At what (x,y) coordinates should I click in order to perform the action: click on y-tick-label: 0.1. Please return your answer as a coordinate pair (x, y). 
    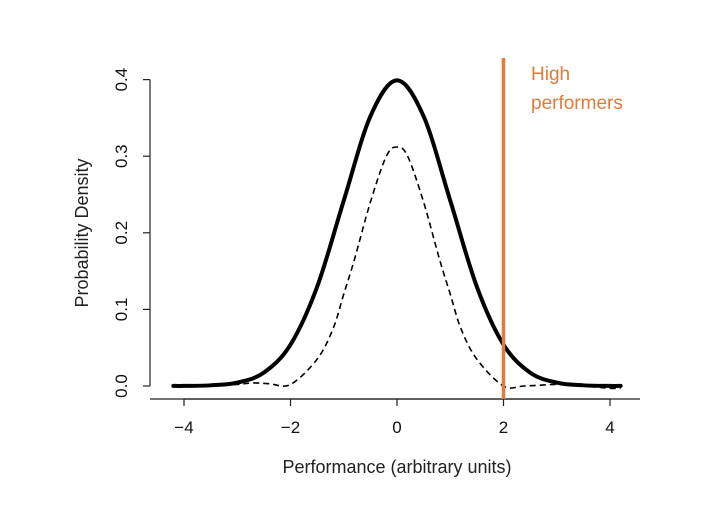
    Looking at the image, I should click on (121, 310).